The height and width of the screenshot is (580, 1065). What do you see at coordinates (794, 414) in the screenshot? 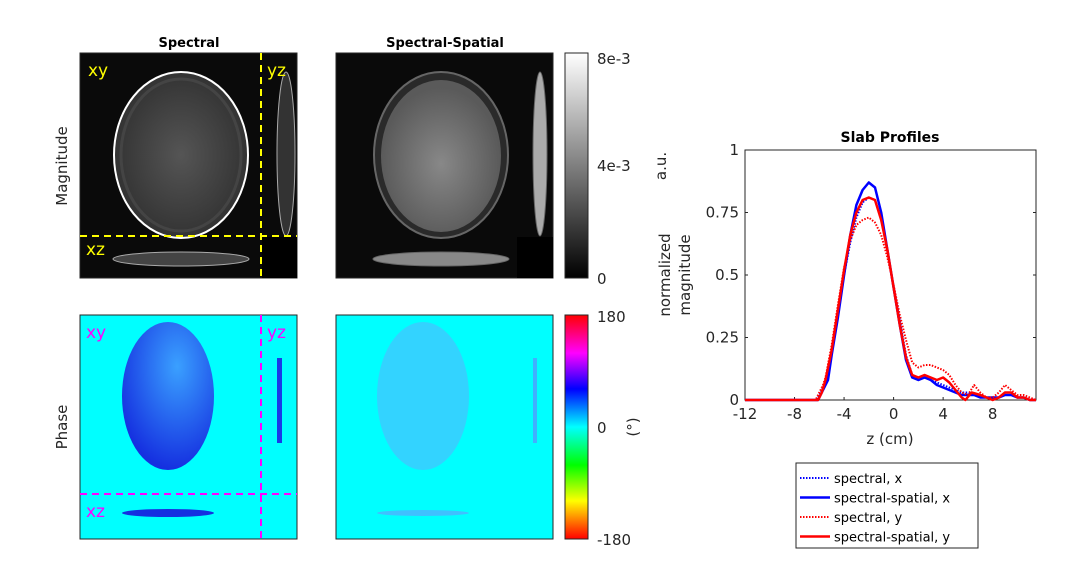
I see `x-tick-label: -8` at bounding box center [794, 414].